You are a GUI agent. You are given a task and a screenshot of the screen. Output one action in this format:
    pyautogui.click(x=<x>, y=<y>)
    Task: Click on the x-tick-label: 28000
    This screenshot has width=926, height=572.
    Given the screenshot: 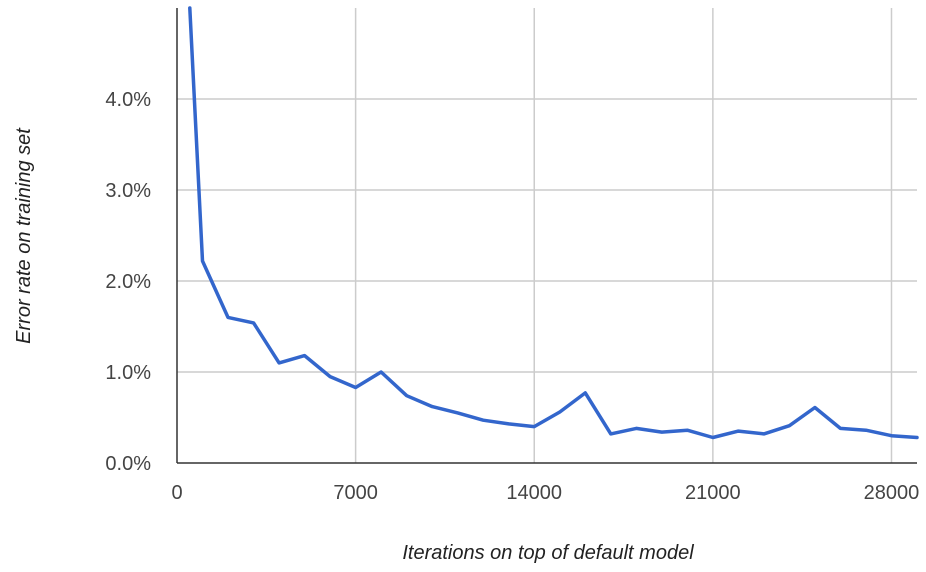 What is the action you would take?
    pyautogui.click(x=892, y=493)
    